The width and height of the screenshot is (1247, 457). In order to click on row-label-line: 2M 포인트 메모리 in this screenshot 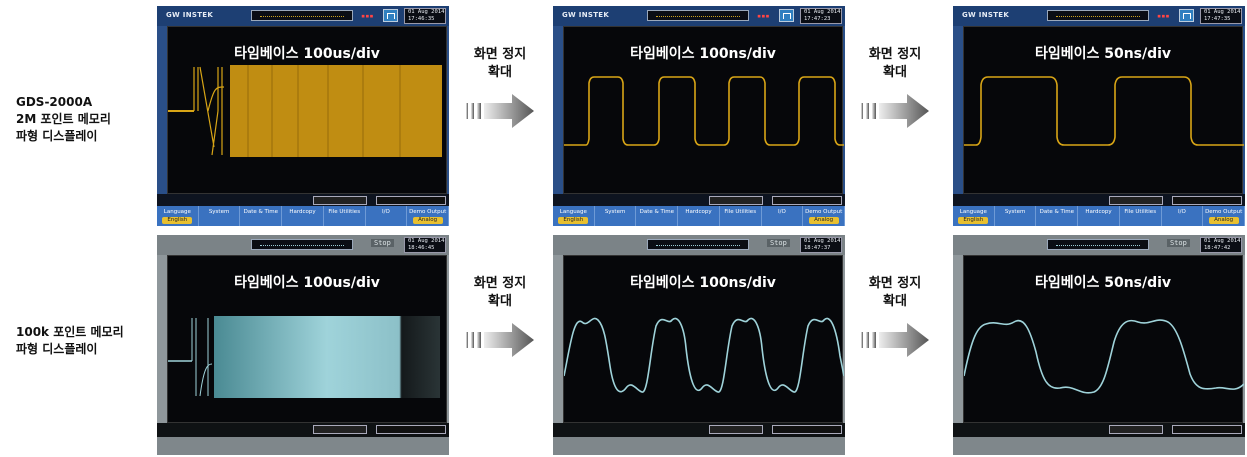, I will do `click(63, 119)`.